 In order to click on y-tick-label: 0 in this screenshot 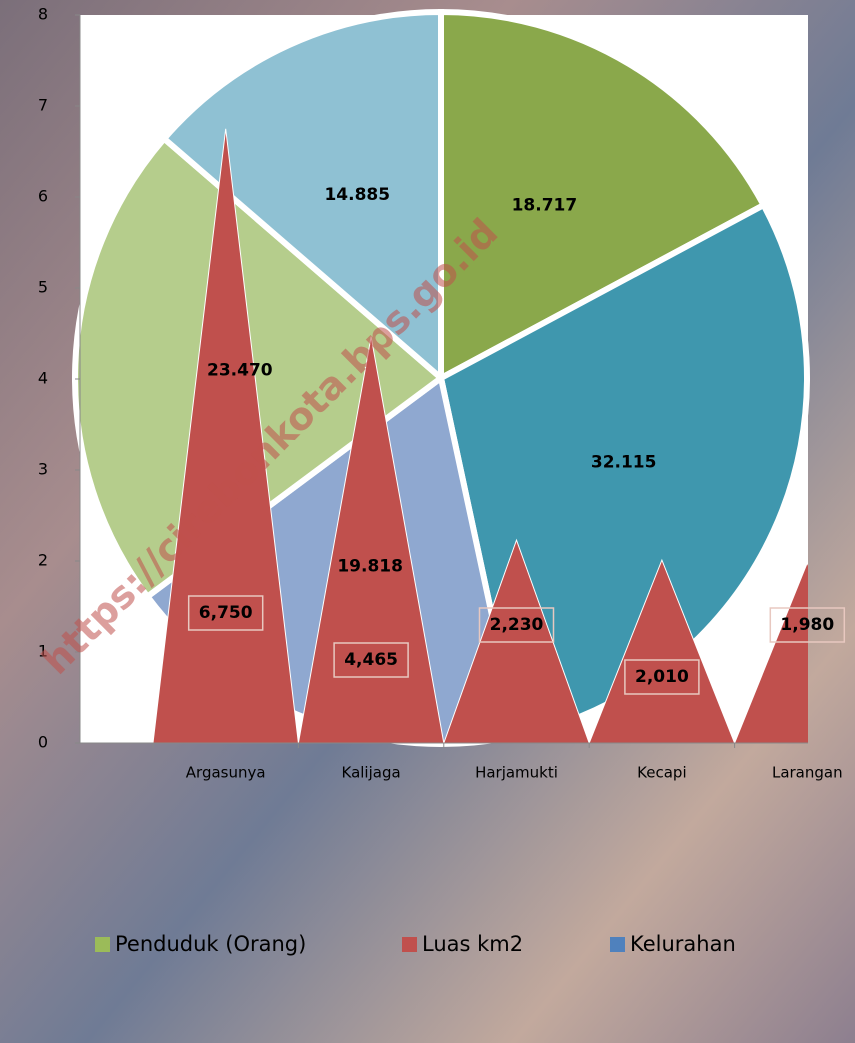, I will do `click(43, 742)`.